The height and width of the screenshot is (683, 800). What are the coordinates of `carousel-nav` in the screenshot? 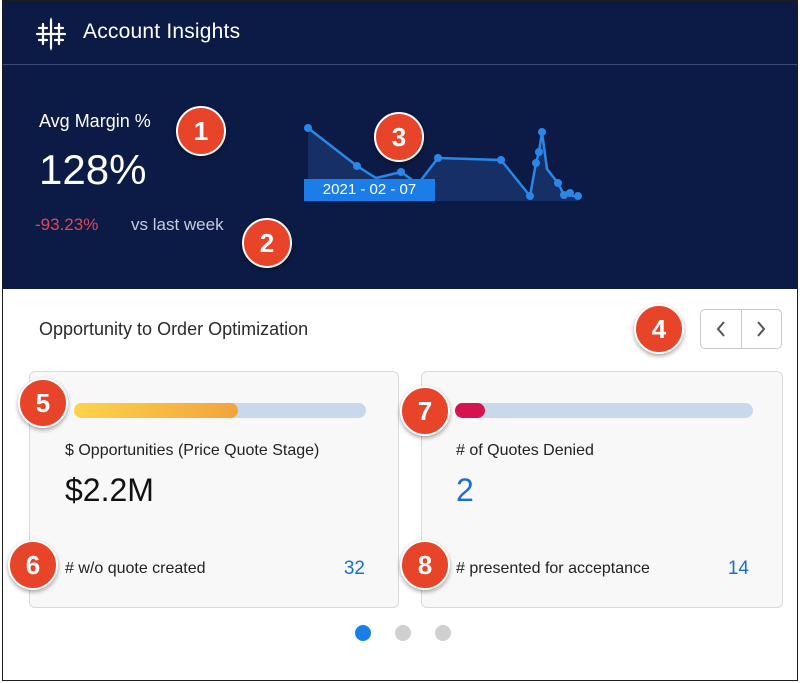 It's located at (741, 329).